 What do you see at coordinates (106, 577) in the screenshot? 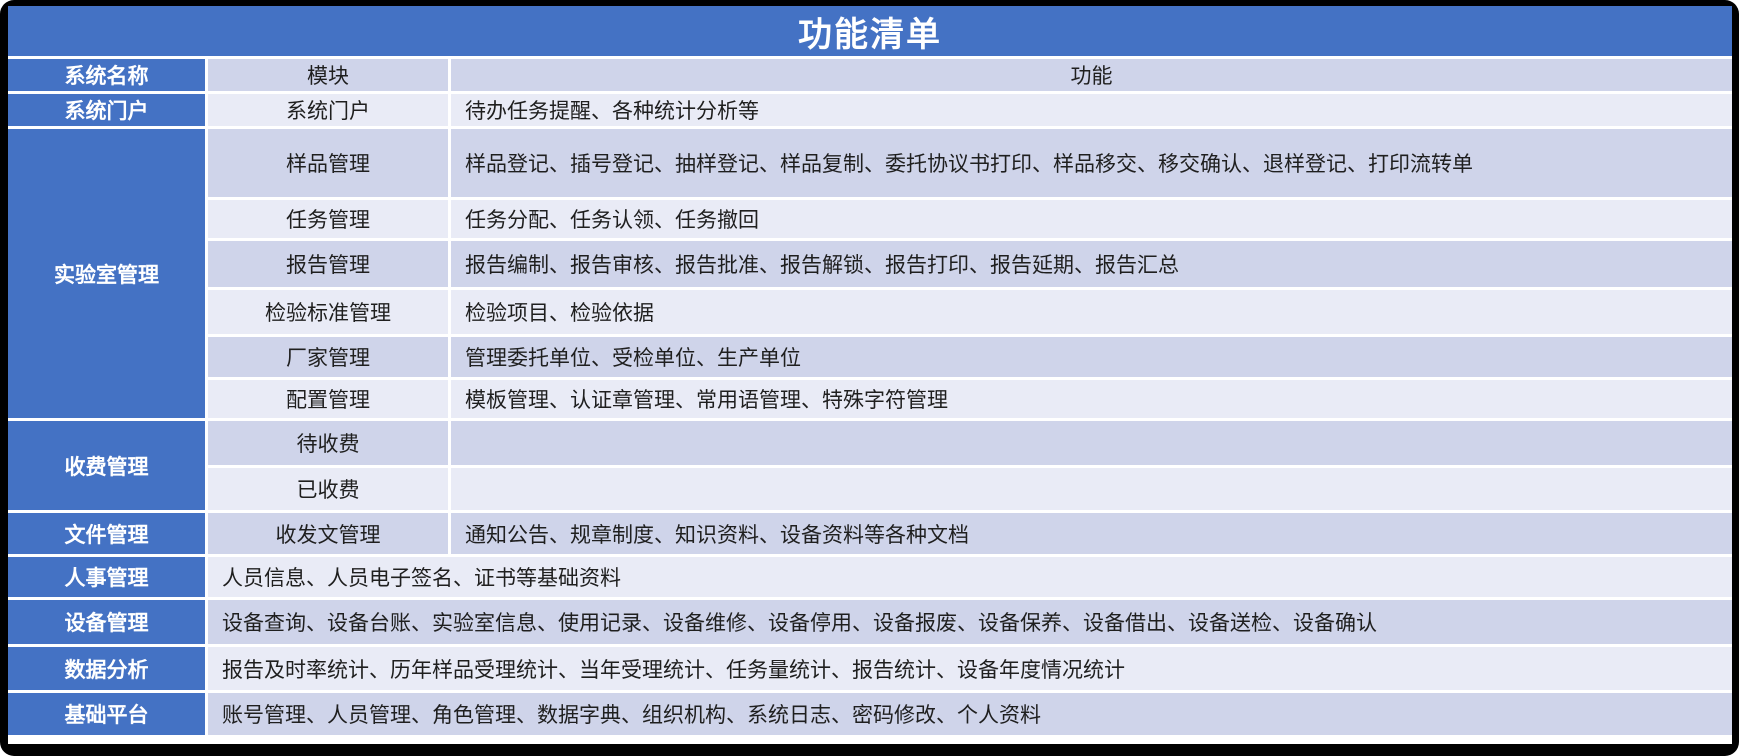
I see `system-cell-hr: 人事管理` at bounding box center [106, 577].